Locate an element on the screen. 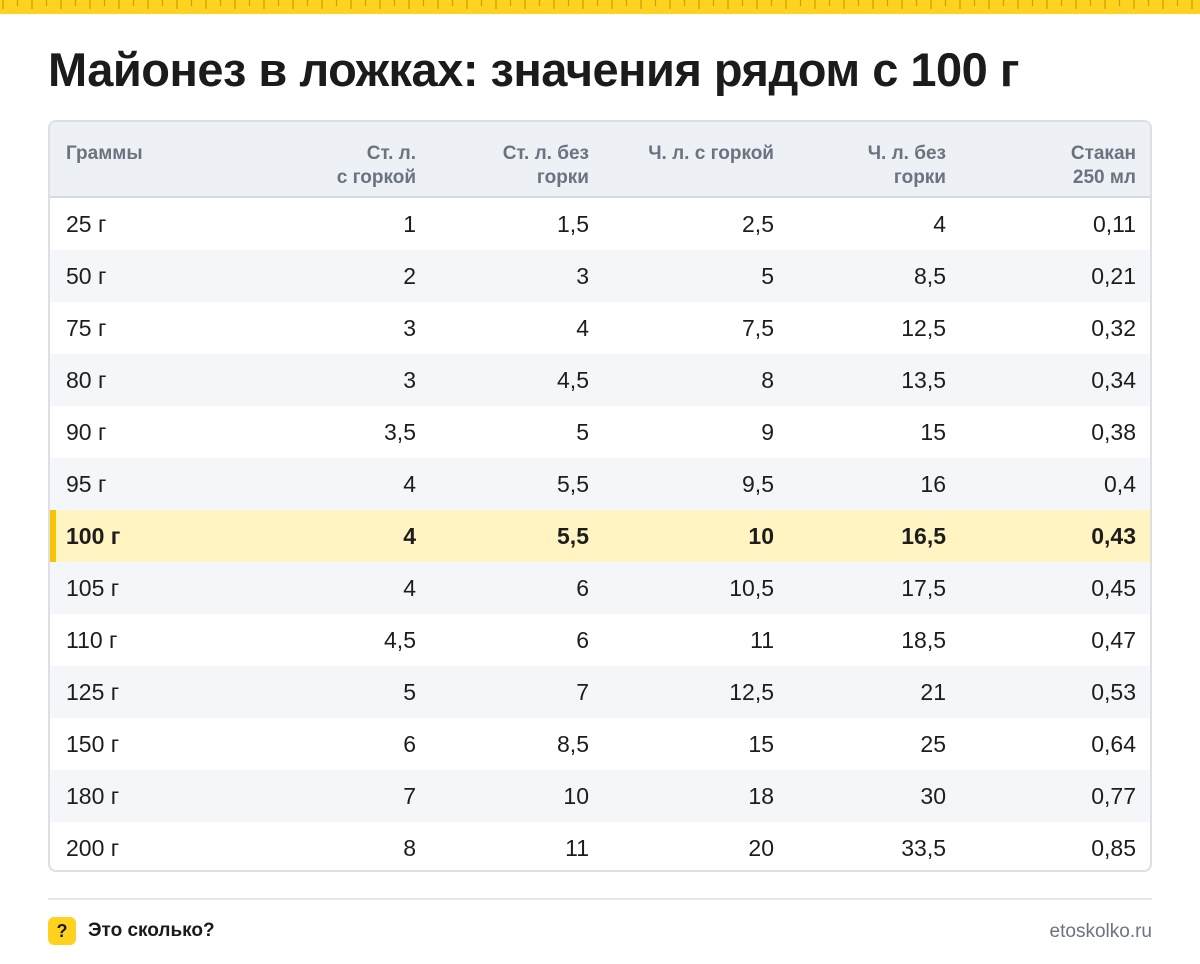 This screenshot has height=964, width=1200. row-label: 105 г is located at coordinates (93, 588).